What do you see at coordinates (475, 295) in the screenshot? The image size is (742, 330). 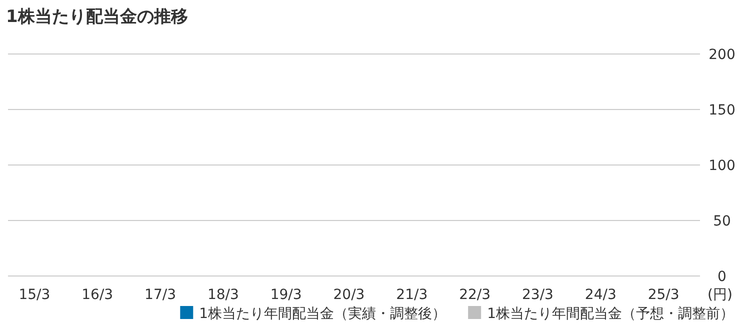 I see `x-tick-label: 22/3` at bounding box center [475, 295].